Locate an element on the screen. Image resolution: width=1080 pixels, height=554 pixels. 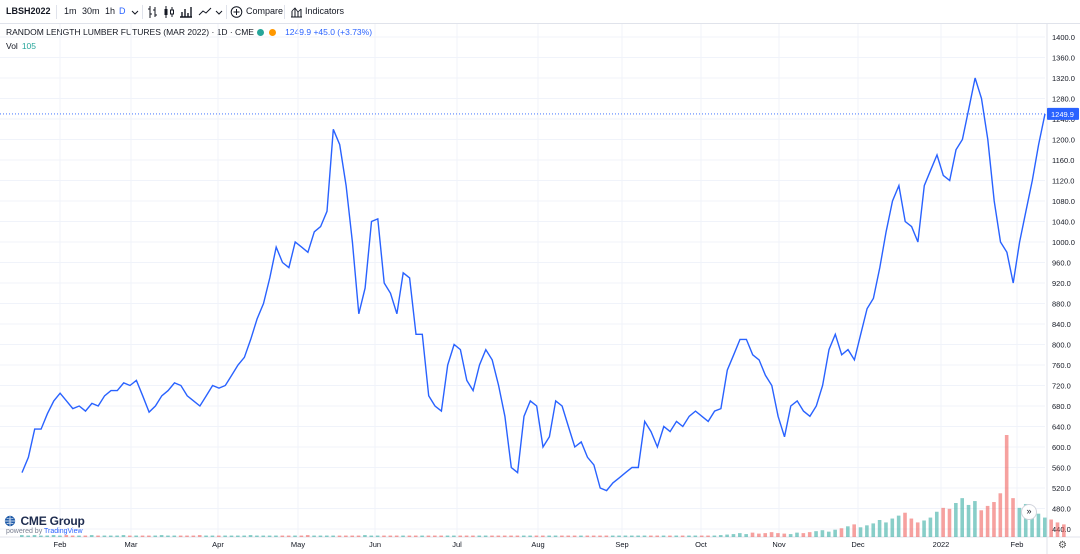
interval-1h: 1h is located at coordinates (110, 11).